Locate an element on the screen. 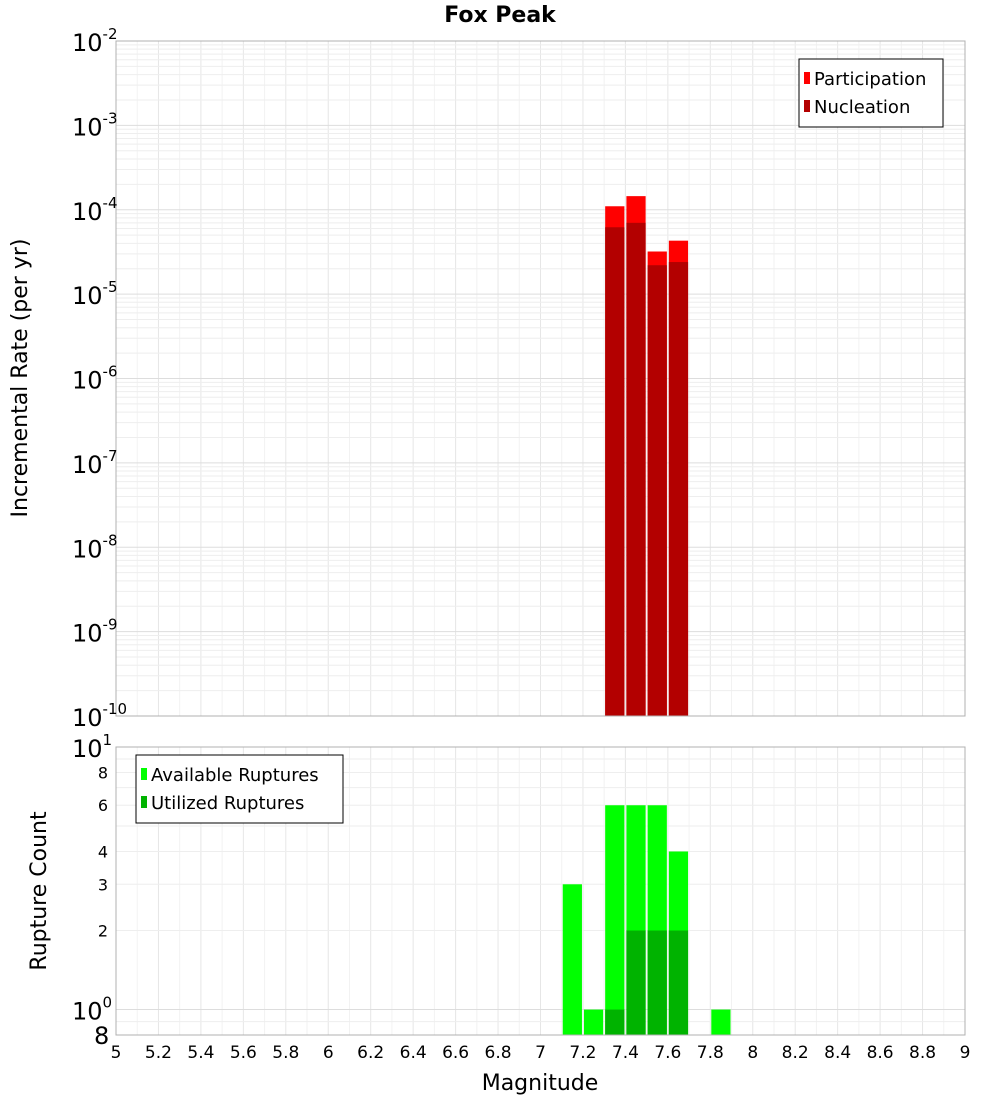 The width and height of the screenshot is (1000, 1100). legend-label: Available Ruptures is located at coordinates (235, 775).